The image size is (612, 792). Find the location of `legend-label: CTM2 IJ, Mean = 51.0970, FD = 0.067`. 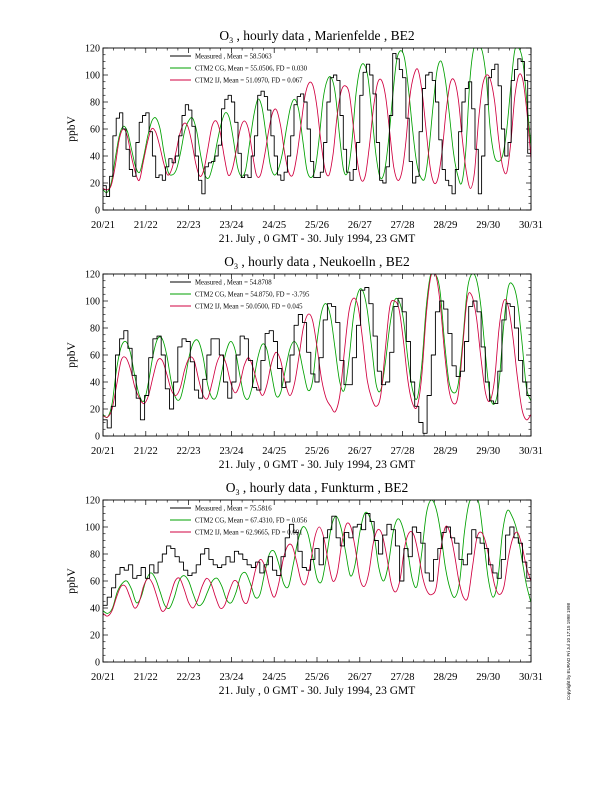

legend-label: CTM2 IJ, Mean = 51.0970, FD = 0.067 is located at coordinates (249, 81).